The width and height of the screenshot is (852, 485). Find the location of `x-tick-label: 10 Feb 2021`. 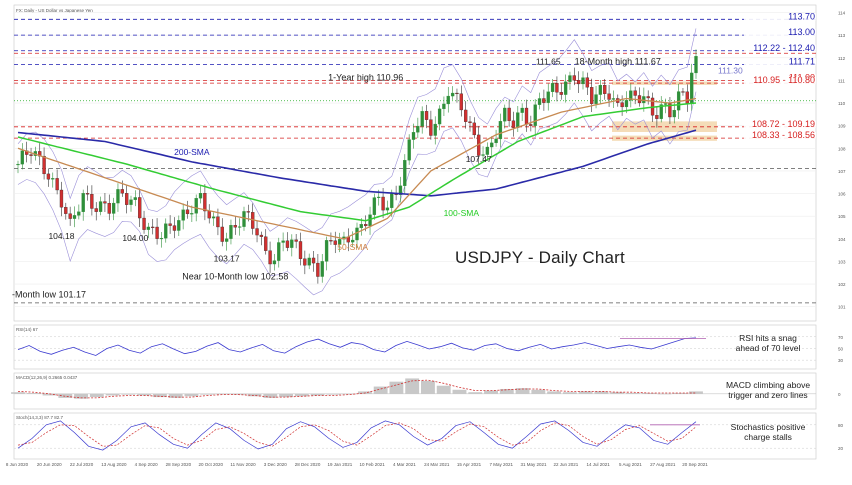

x-tick-label: 10 Feb 2021 is located at coordinates (373, 464).